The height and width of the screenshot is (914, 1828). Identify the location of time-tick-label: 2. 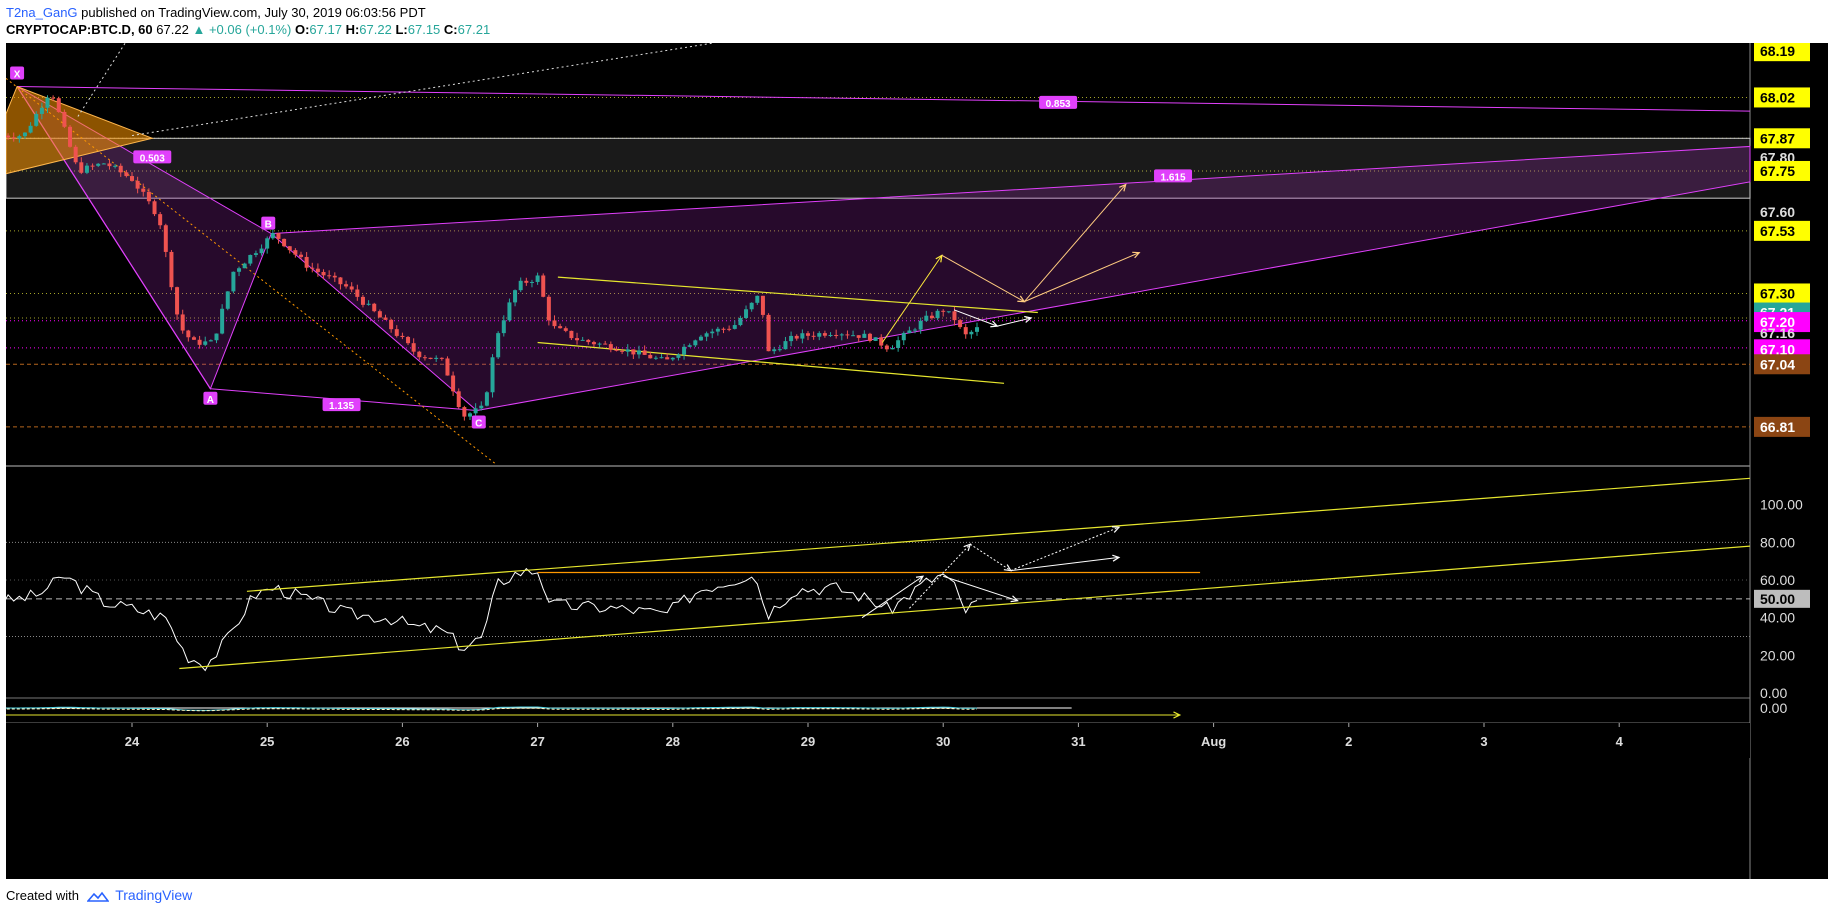
(1348, 741).